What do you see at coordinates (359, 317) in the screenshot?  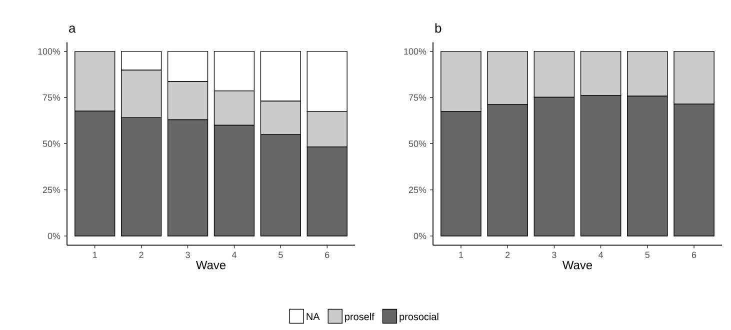 I see `legend-label: proself` at bounding box center [359, 317].